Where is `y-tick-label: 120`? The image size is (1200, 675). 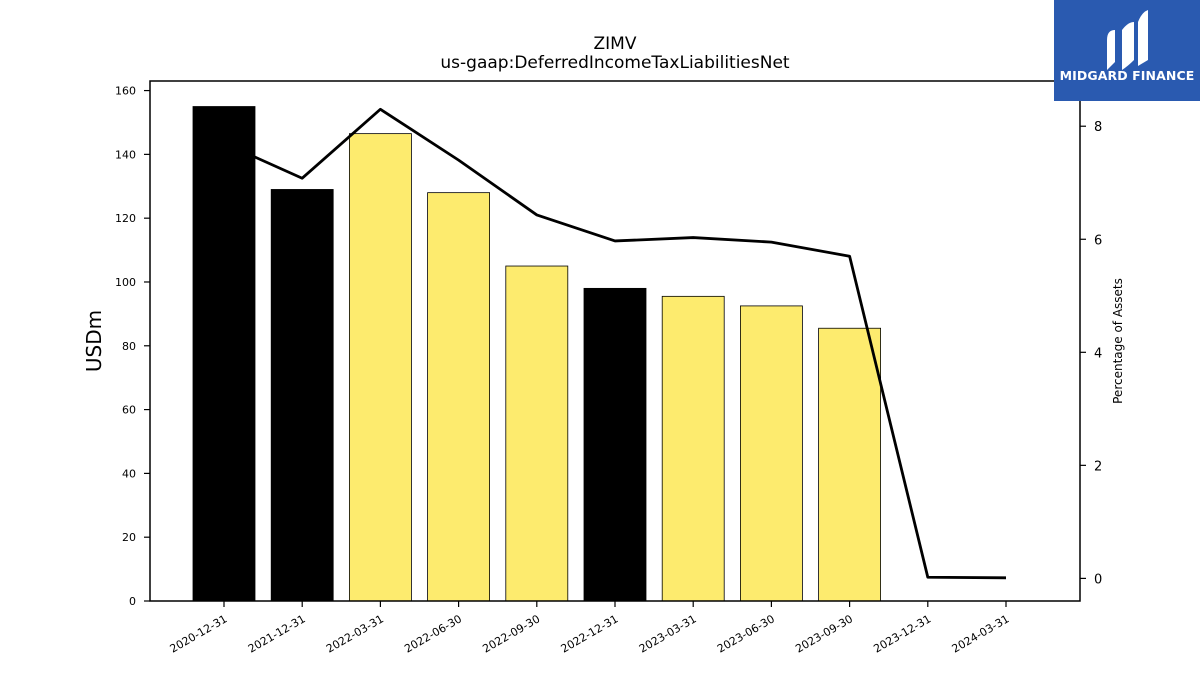 y-tick-label: 120 is located at coordinates (125, 218).